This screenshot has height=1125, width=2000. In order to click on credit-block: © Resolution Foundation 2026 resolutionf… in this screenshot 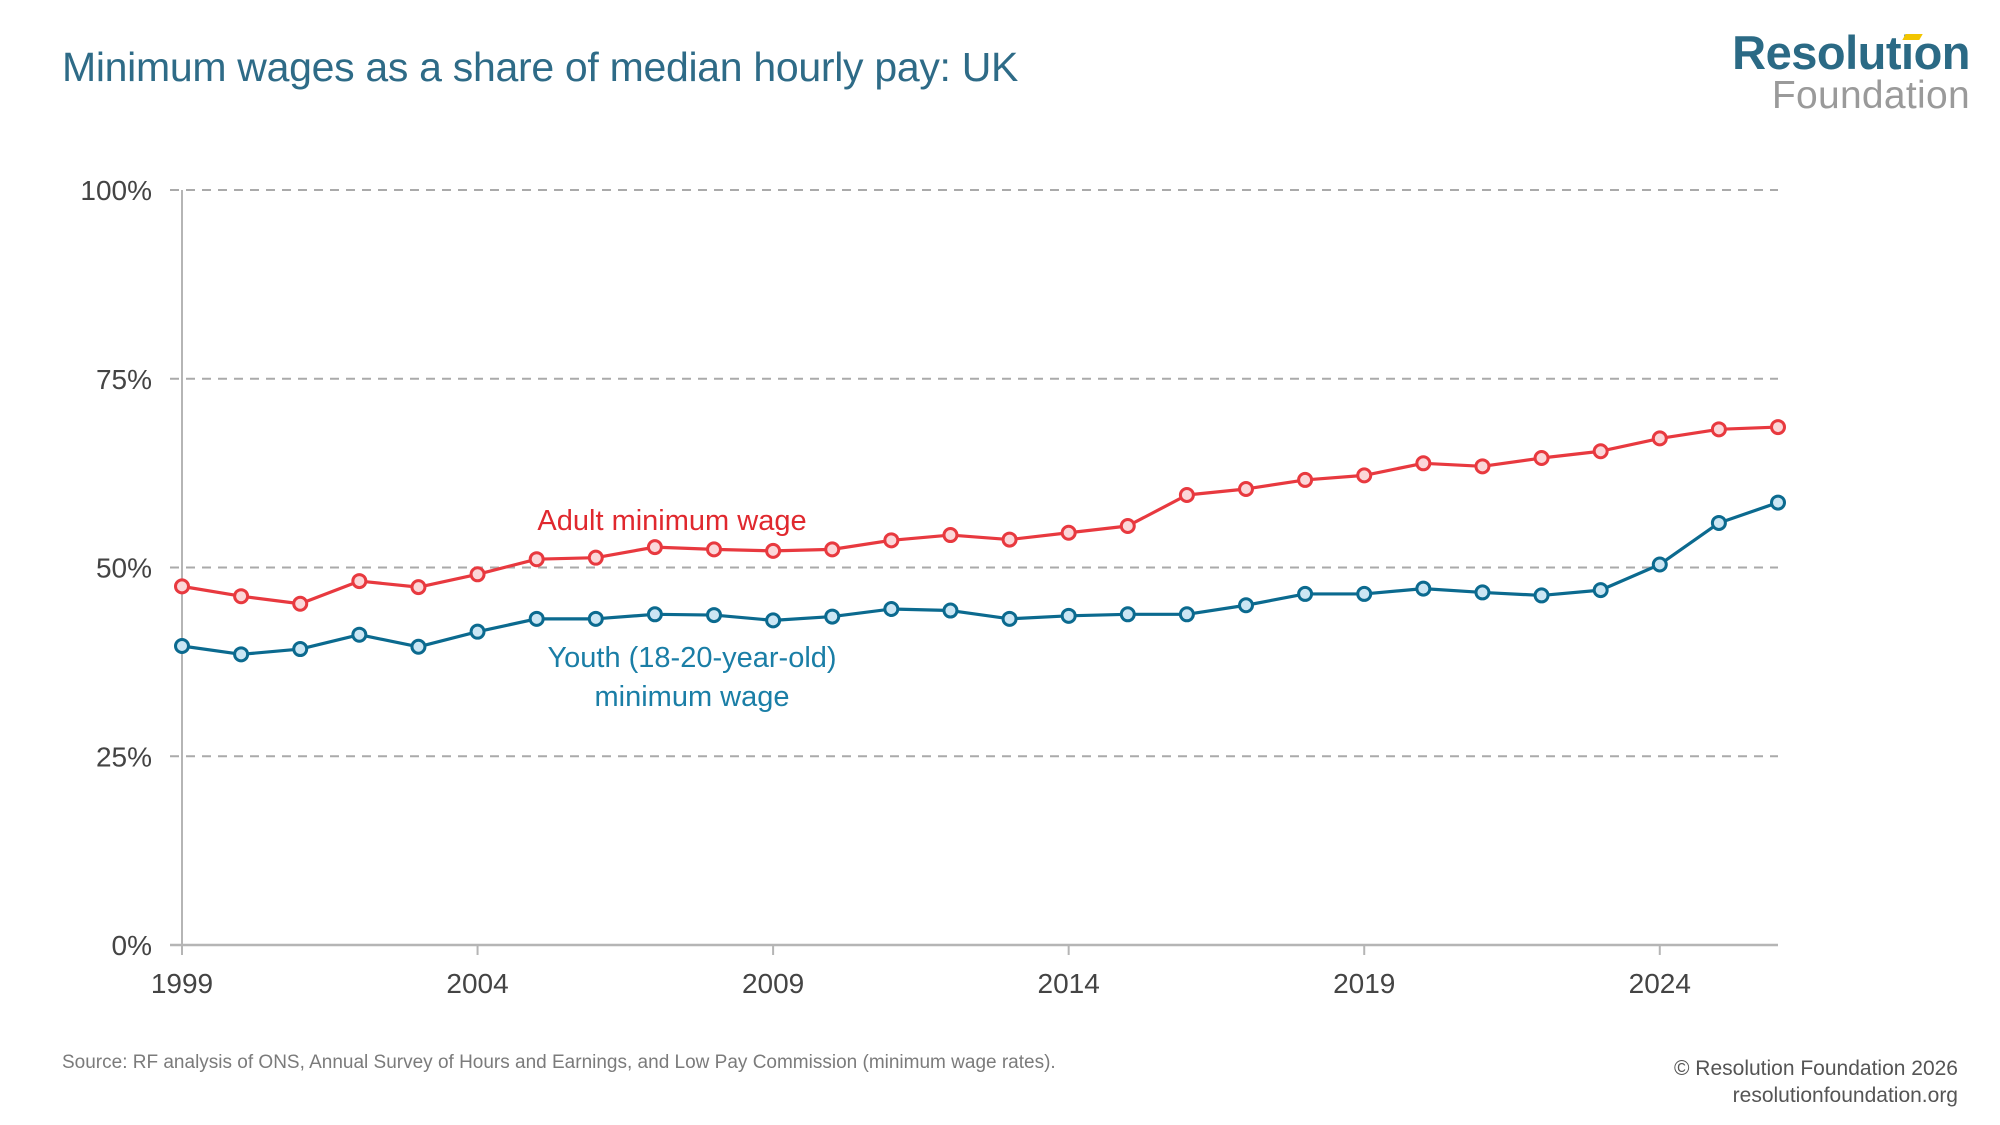, I will do `click(1816, 1082)`.